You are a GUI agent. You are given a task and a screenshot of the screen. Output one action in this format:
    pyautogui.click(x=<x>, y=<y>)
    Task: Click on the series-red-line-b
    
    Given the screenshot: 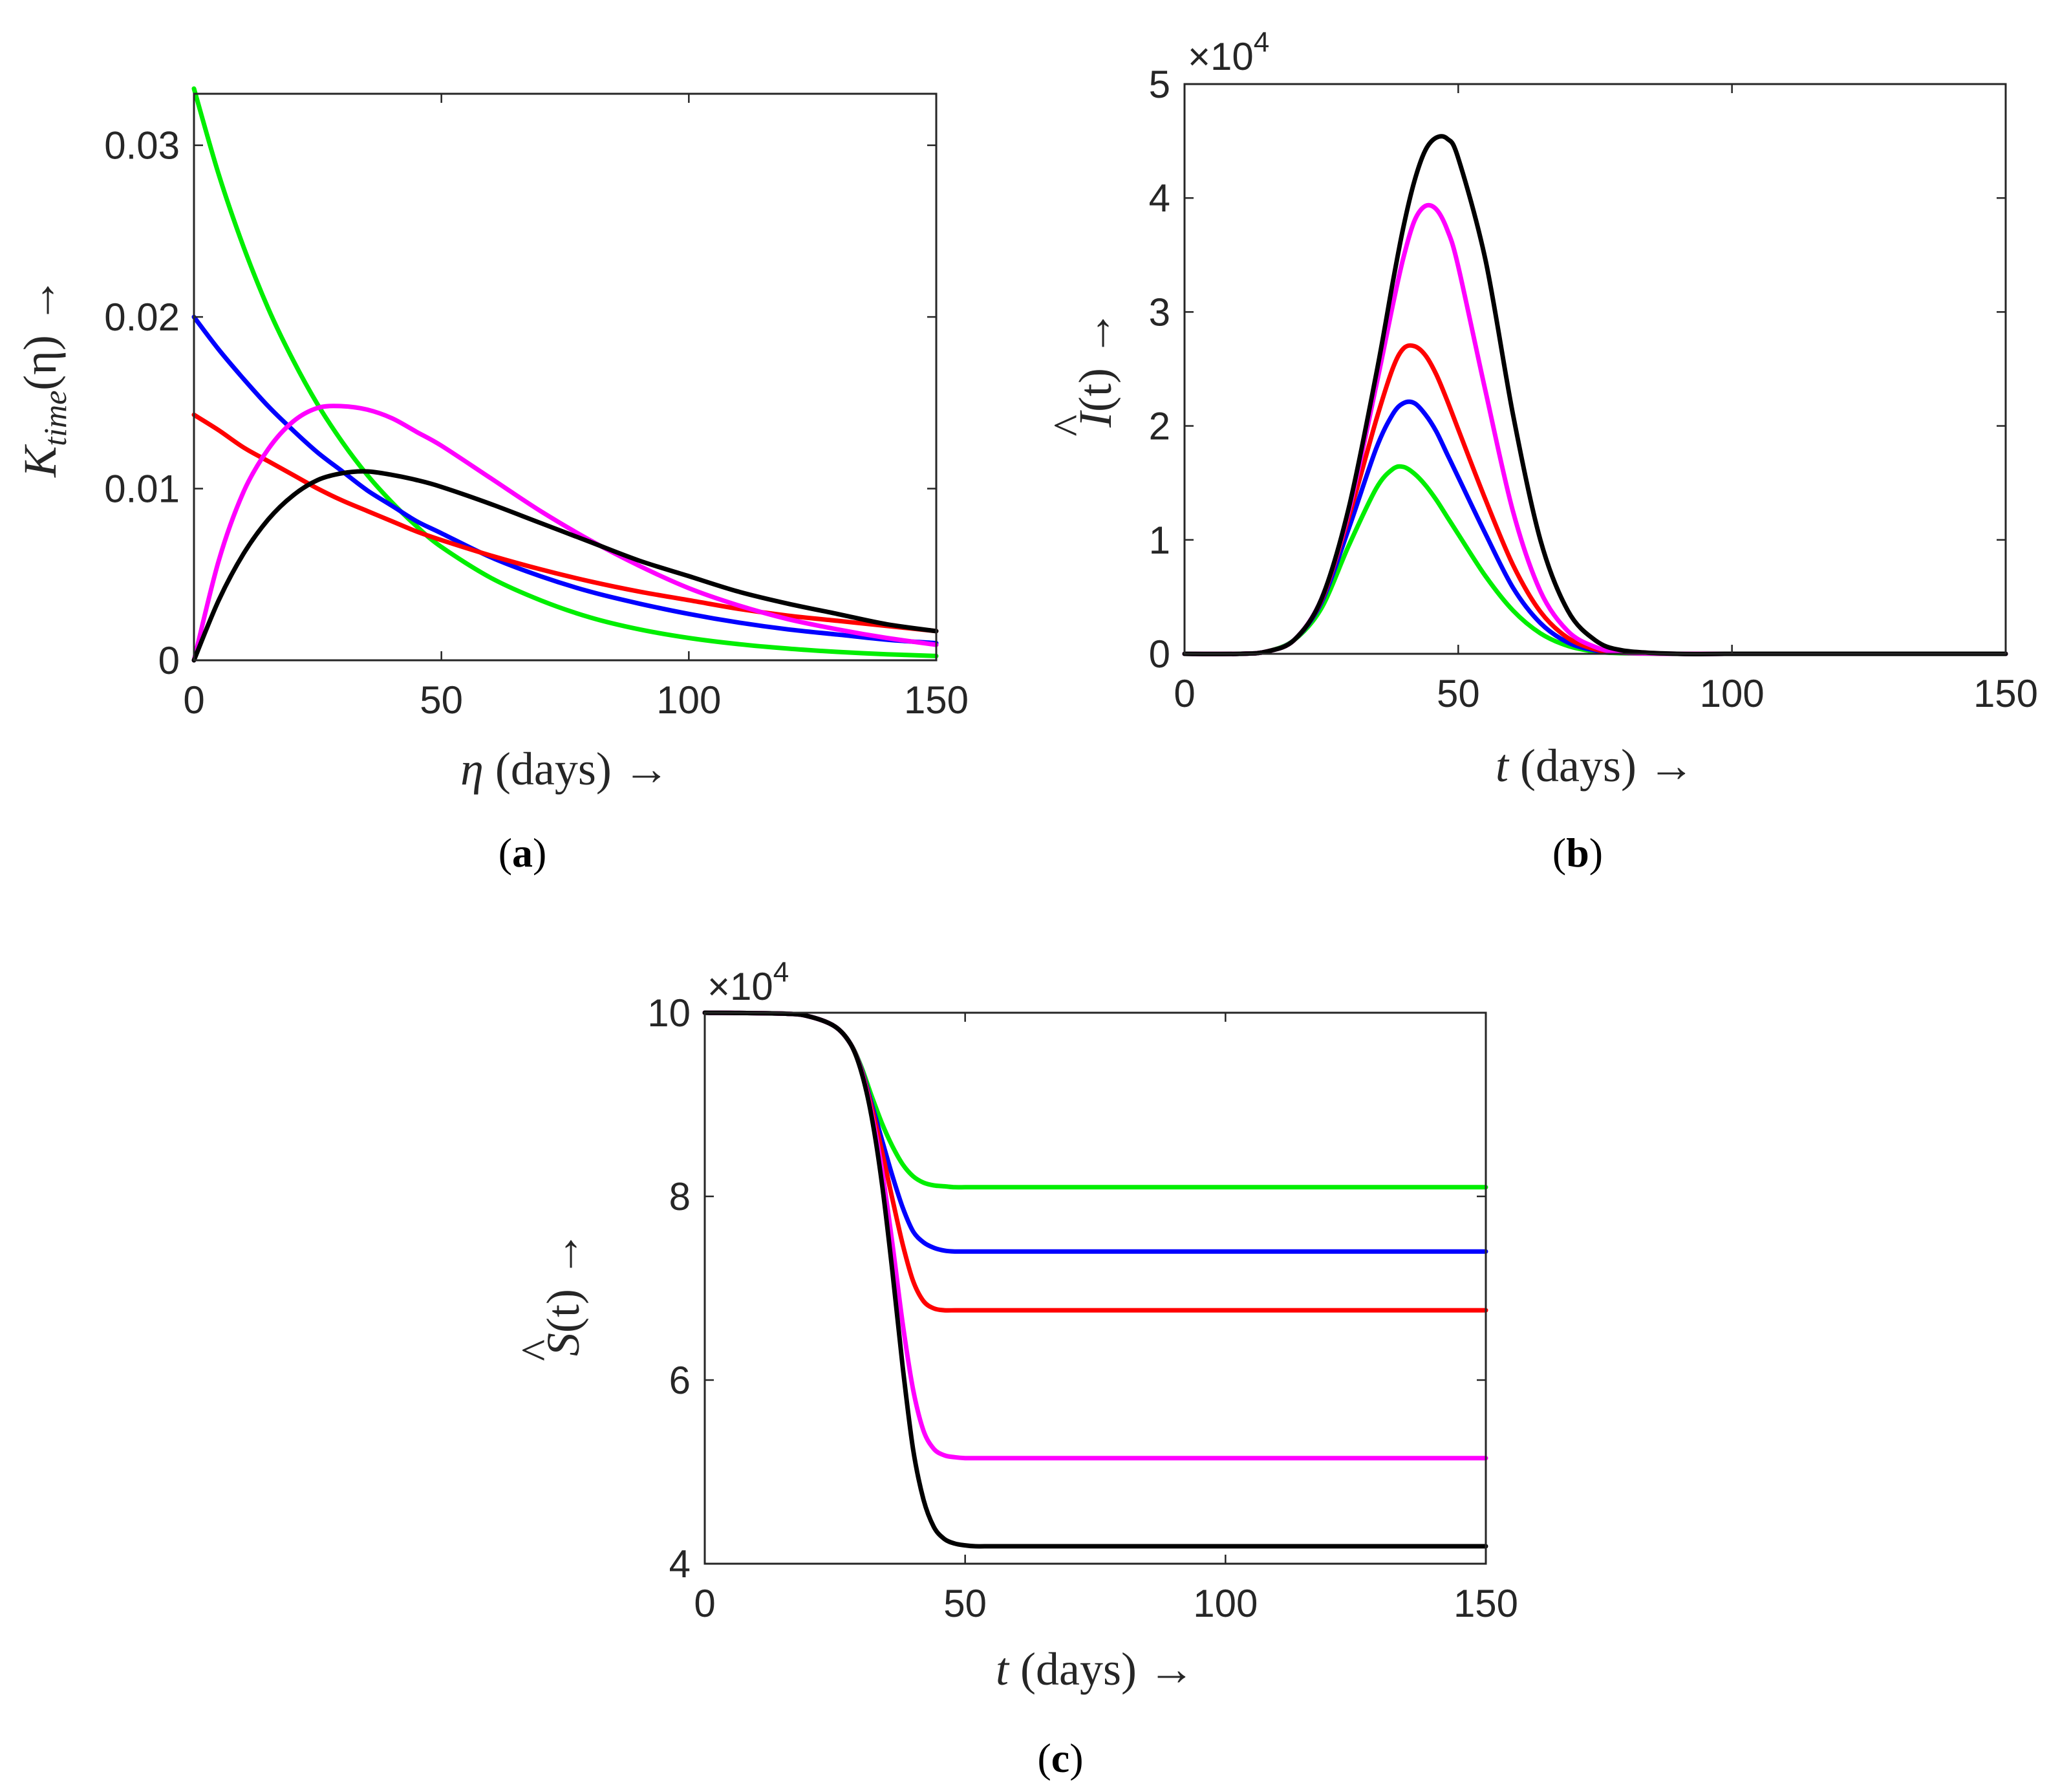 What is the action you would take?
    pyautogui.click(x=1595, y=499)
    